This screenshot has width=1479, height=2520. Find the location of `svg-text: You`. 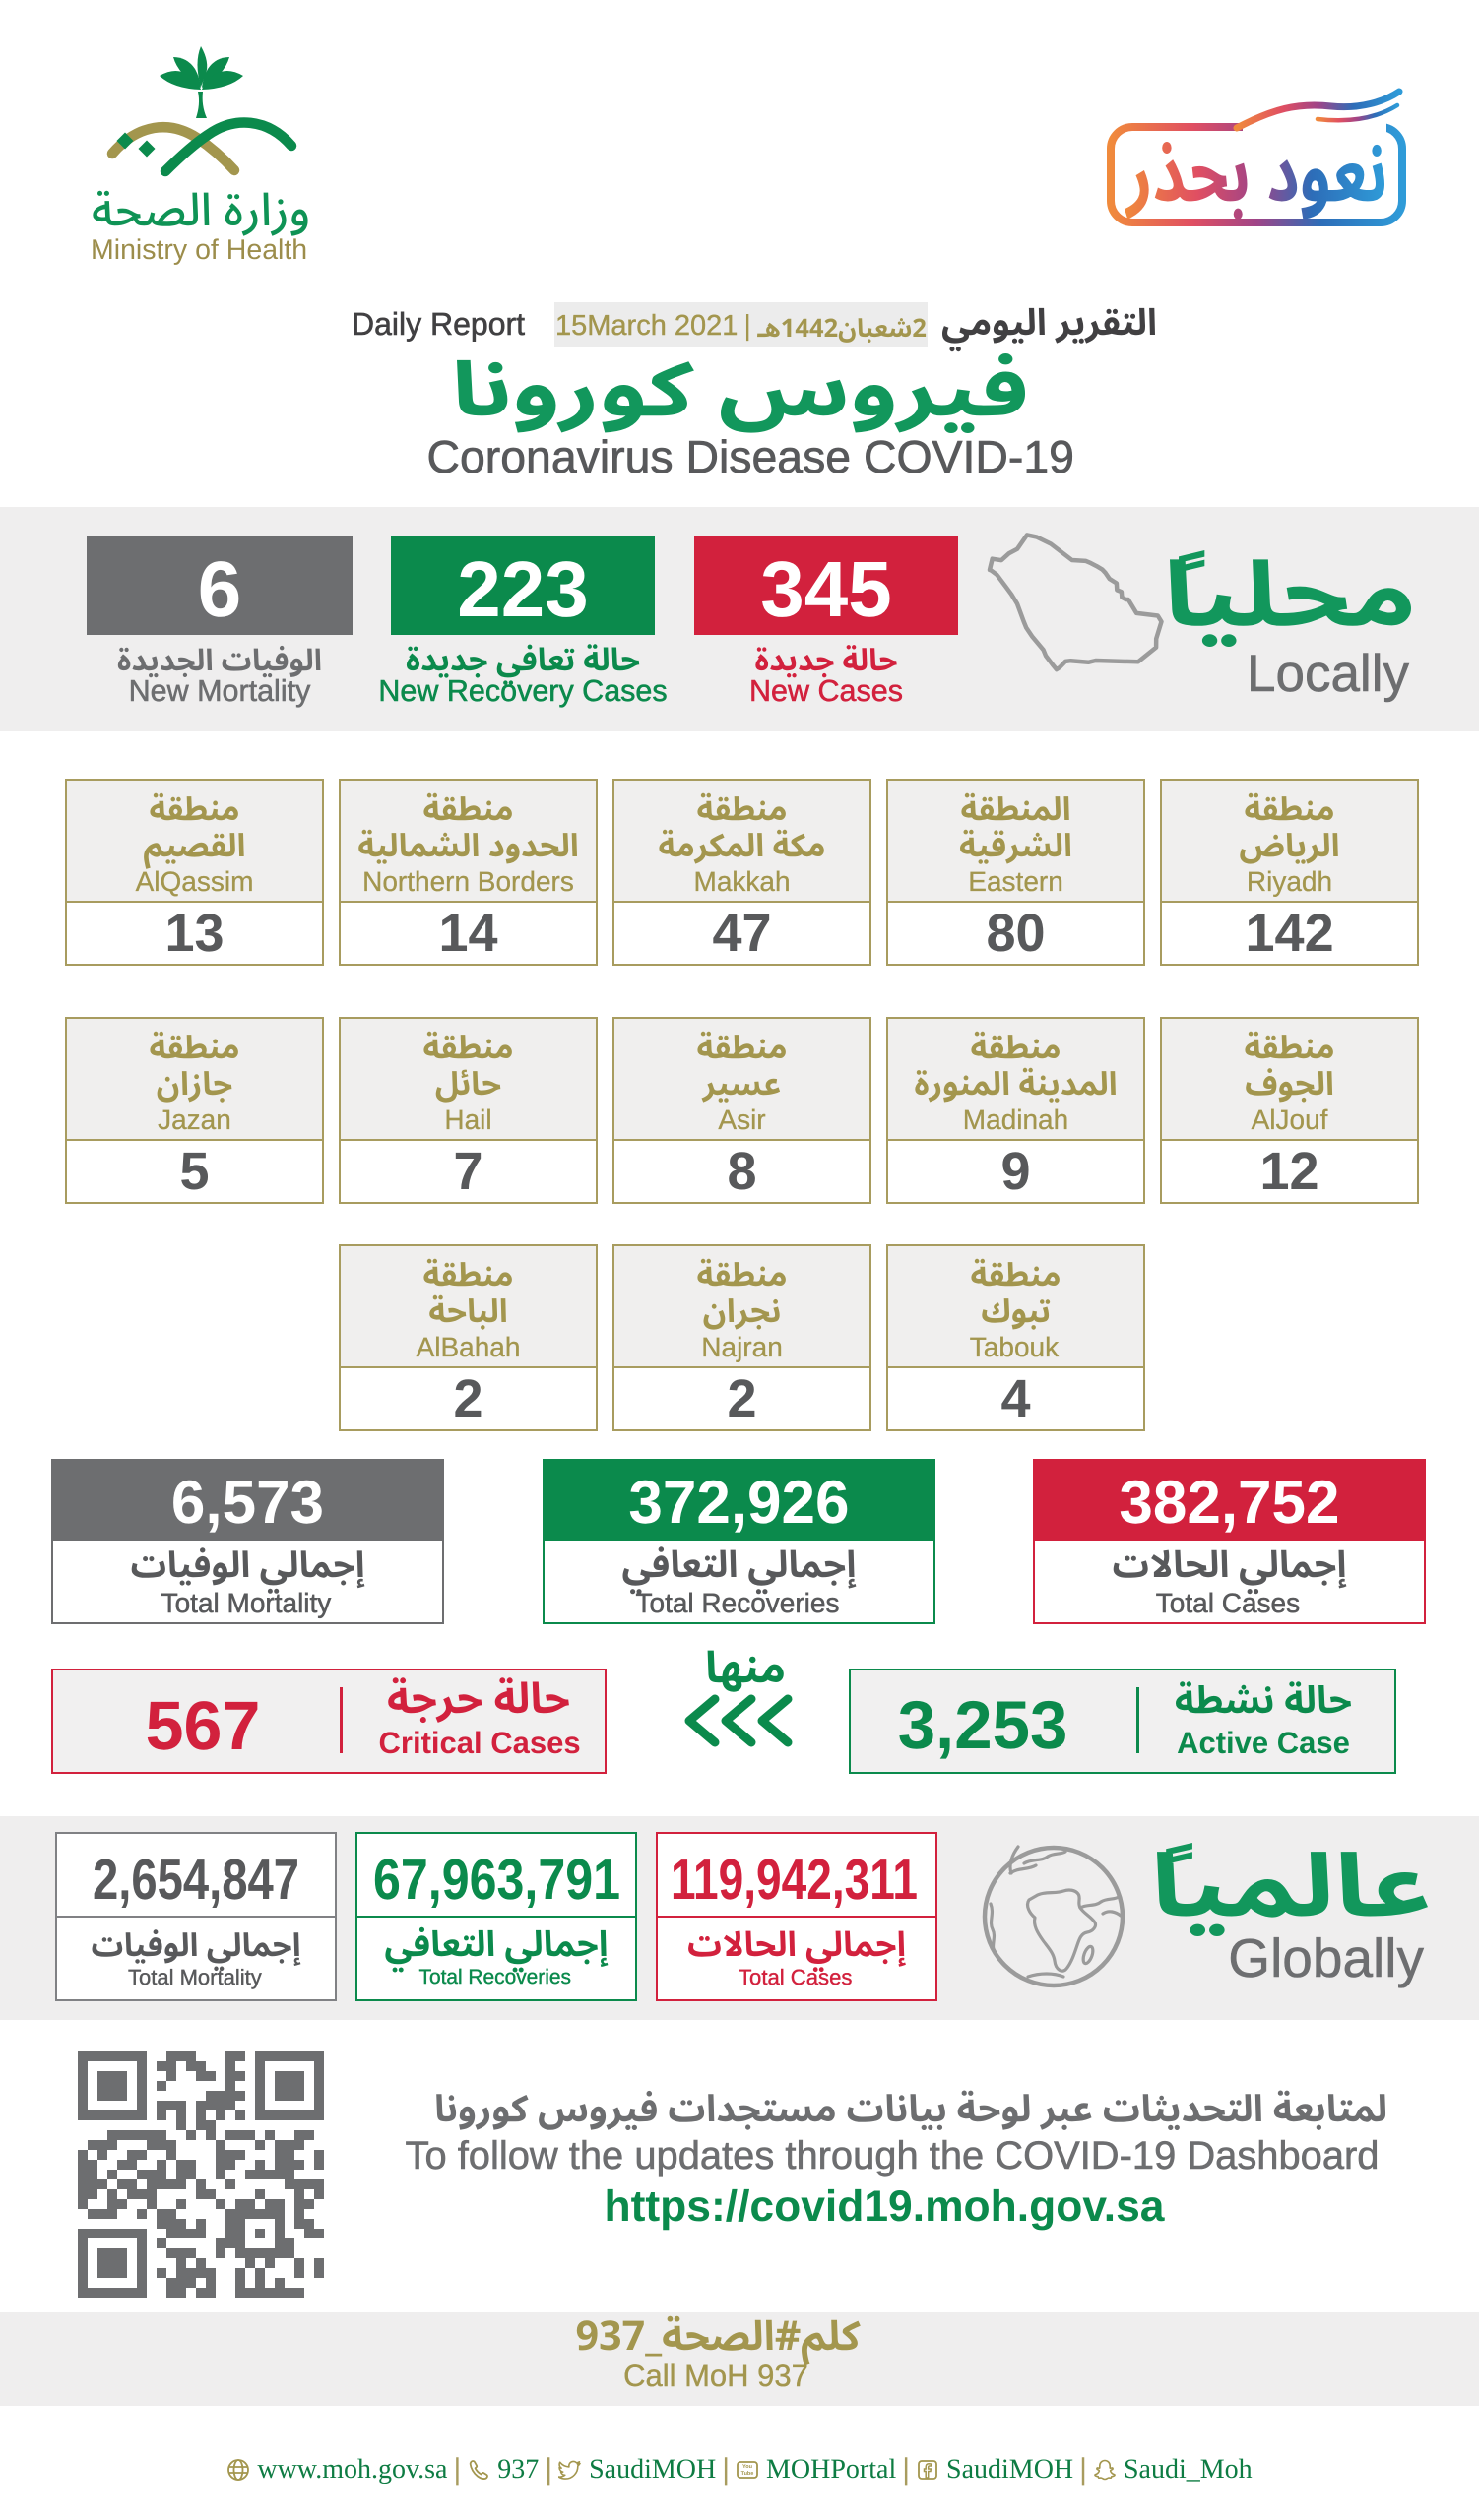

svg-text: You is located at coordinates (747, 2467).